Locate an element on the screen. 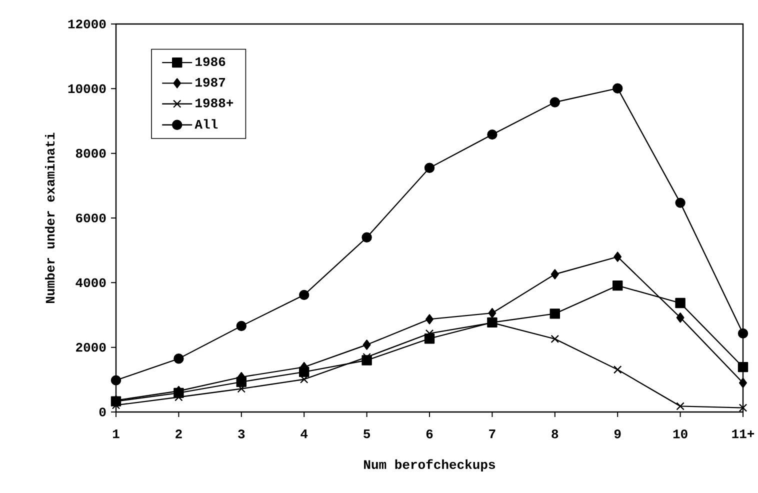 The image size is (758, 493). y-tick-label: 0 is located at coordinates (102, 412).